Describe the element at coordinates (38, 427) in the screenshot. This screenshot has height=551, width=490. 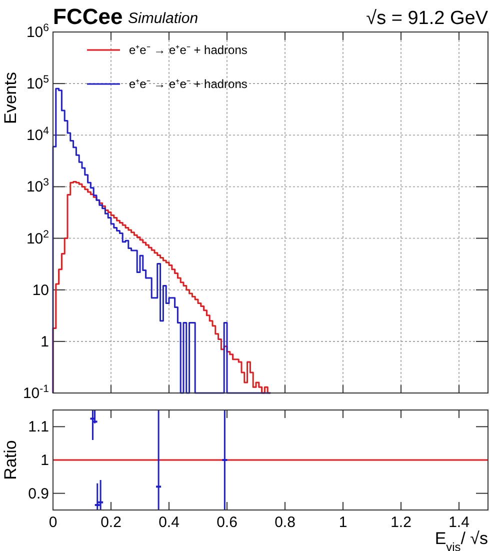
I see `y-tick-label: 1.1` at that location.